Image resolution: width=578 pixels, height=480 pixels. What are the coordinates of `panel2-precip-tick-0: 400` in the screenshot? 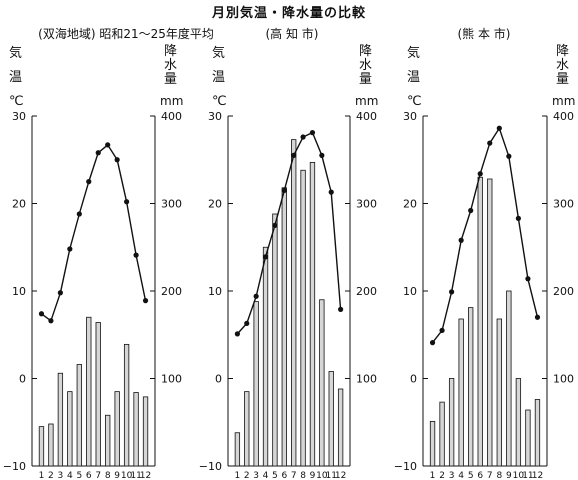 It's located at (366, 116).